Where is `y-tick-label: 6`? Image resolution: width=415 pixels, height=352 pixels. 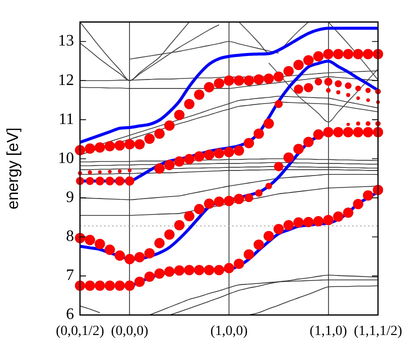
y-tick-label: 6 is located at coordinates (70, 315).